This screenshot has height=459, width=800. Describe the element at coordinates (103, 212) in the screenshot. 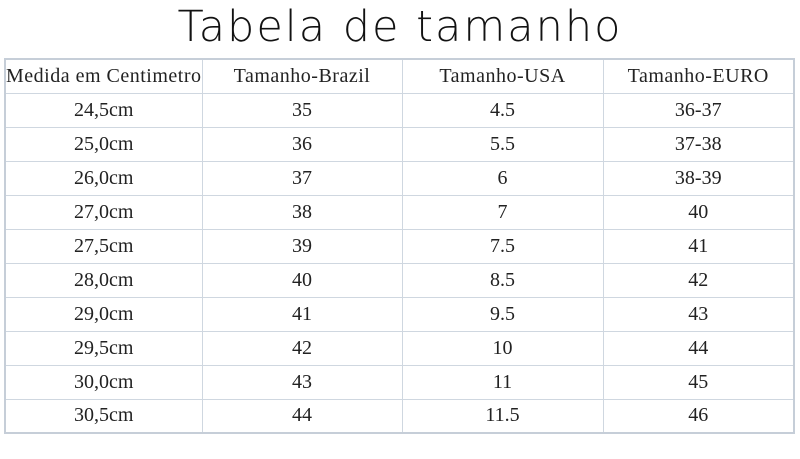

I see `cell-medida: 27,0cm` at that location.